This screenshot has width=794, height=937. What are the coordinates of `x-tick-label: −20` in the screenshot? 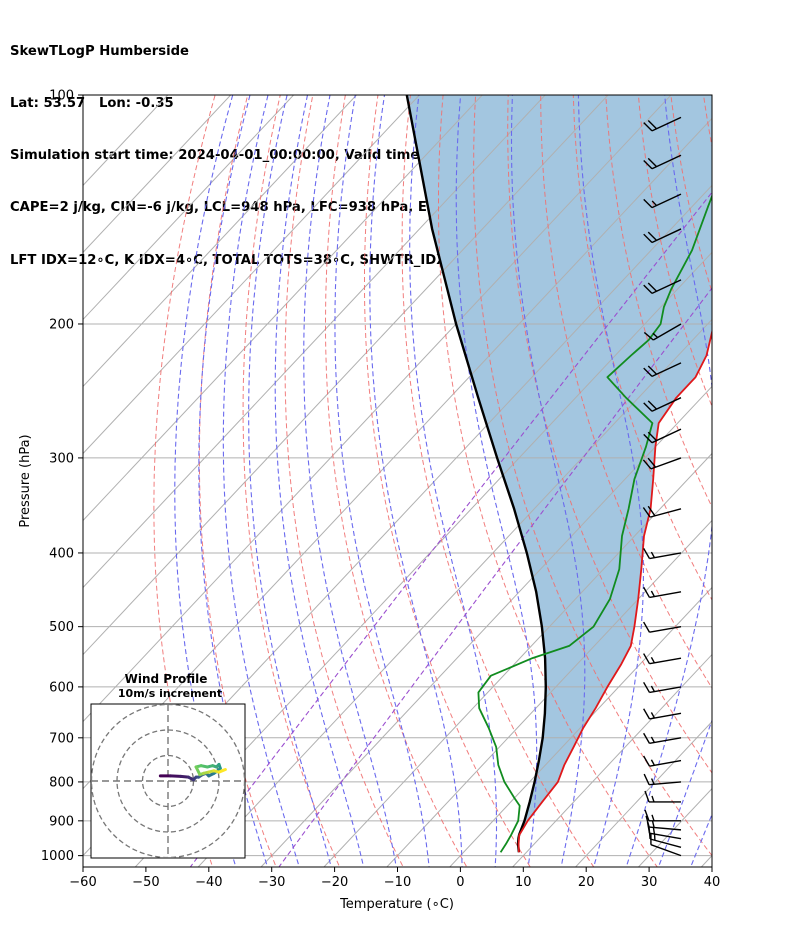 It's located at (334, 882).